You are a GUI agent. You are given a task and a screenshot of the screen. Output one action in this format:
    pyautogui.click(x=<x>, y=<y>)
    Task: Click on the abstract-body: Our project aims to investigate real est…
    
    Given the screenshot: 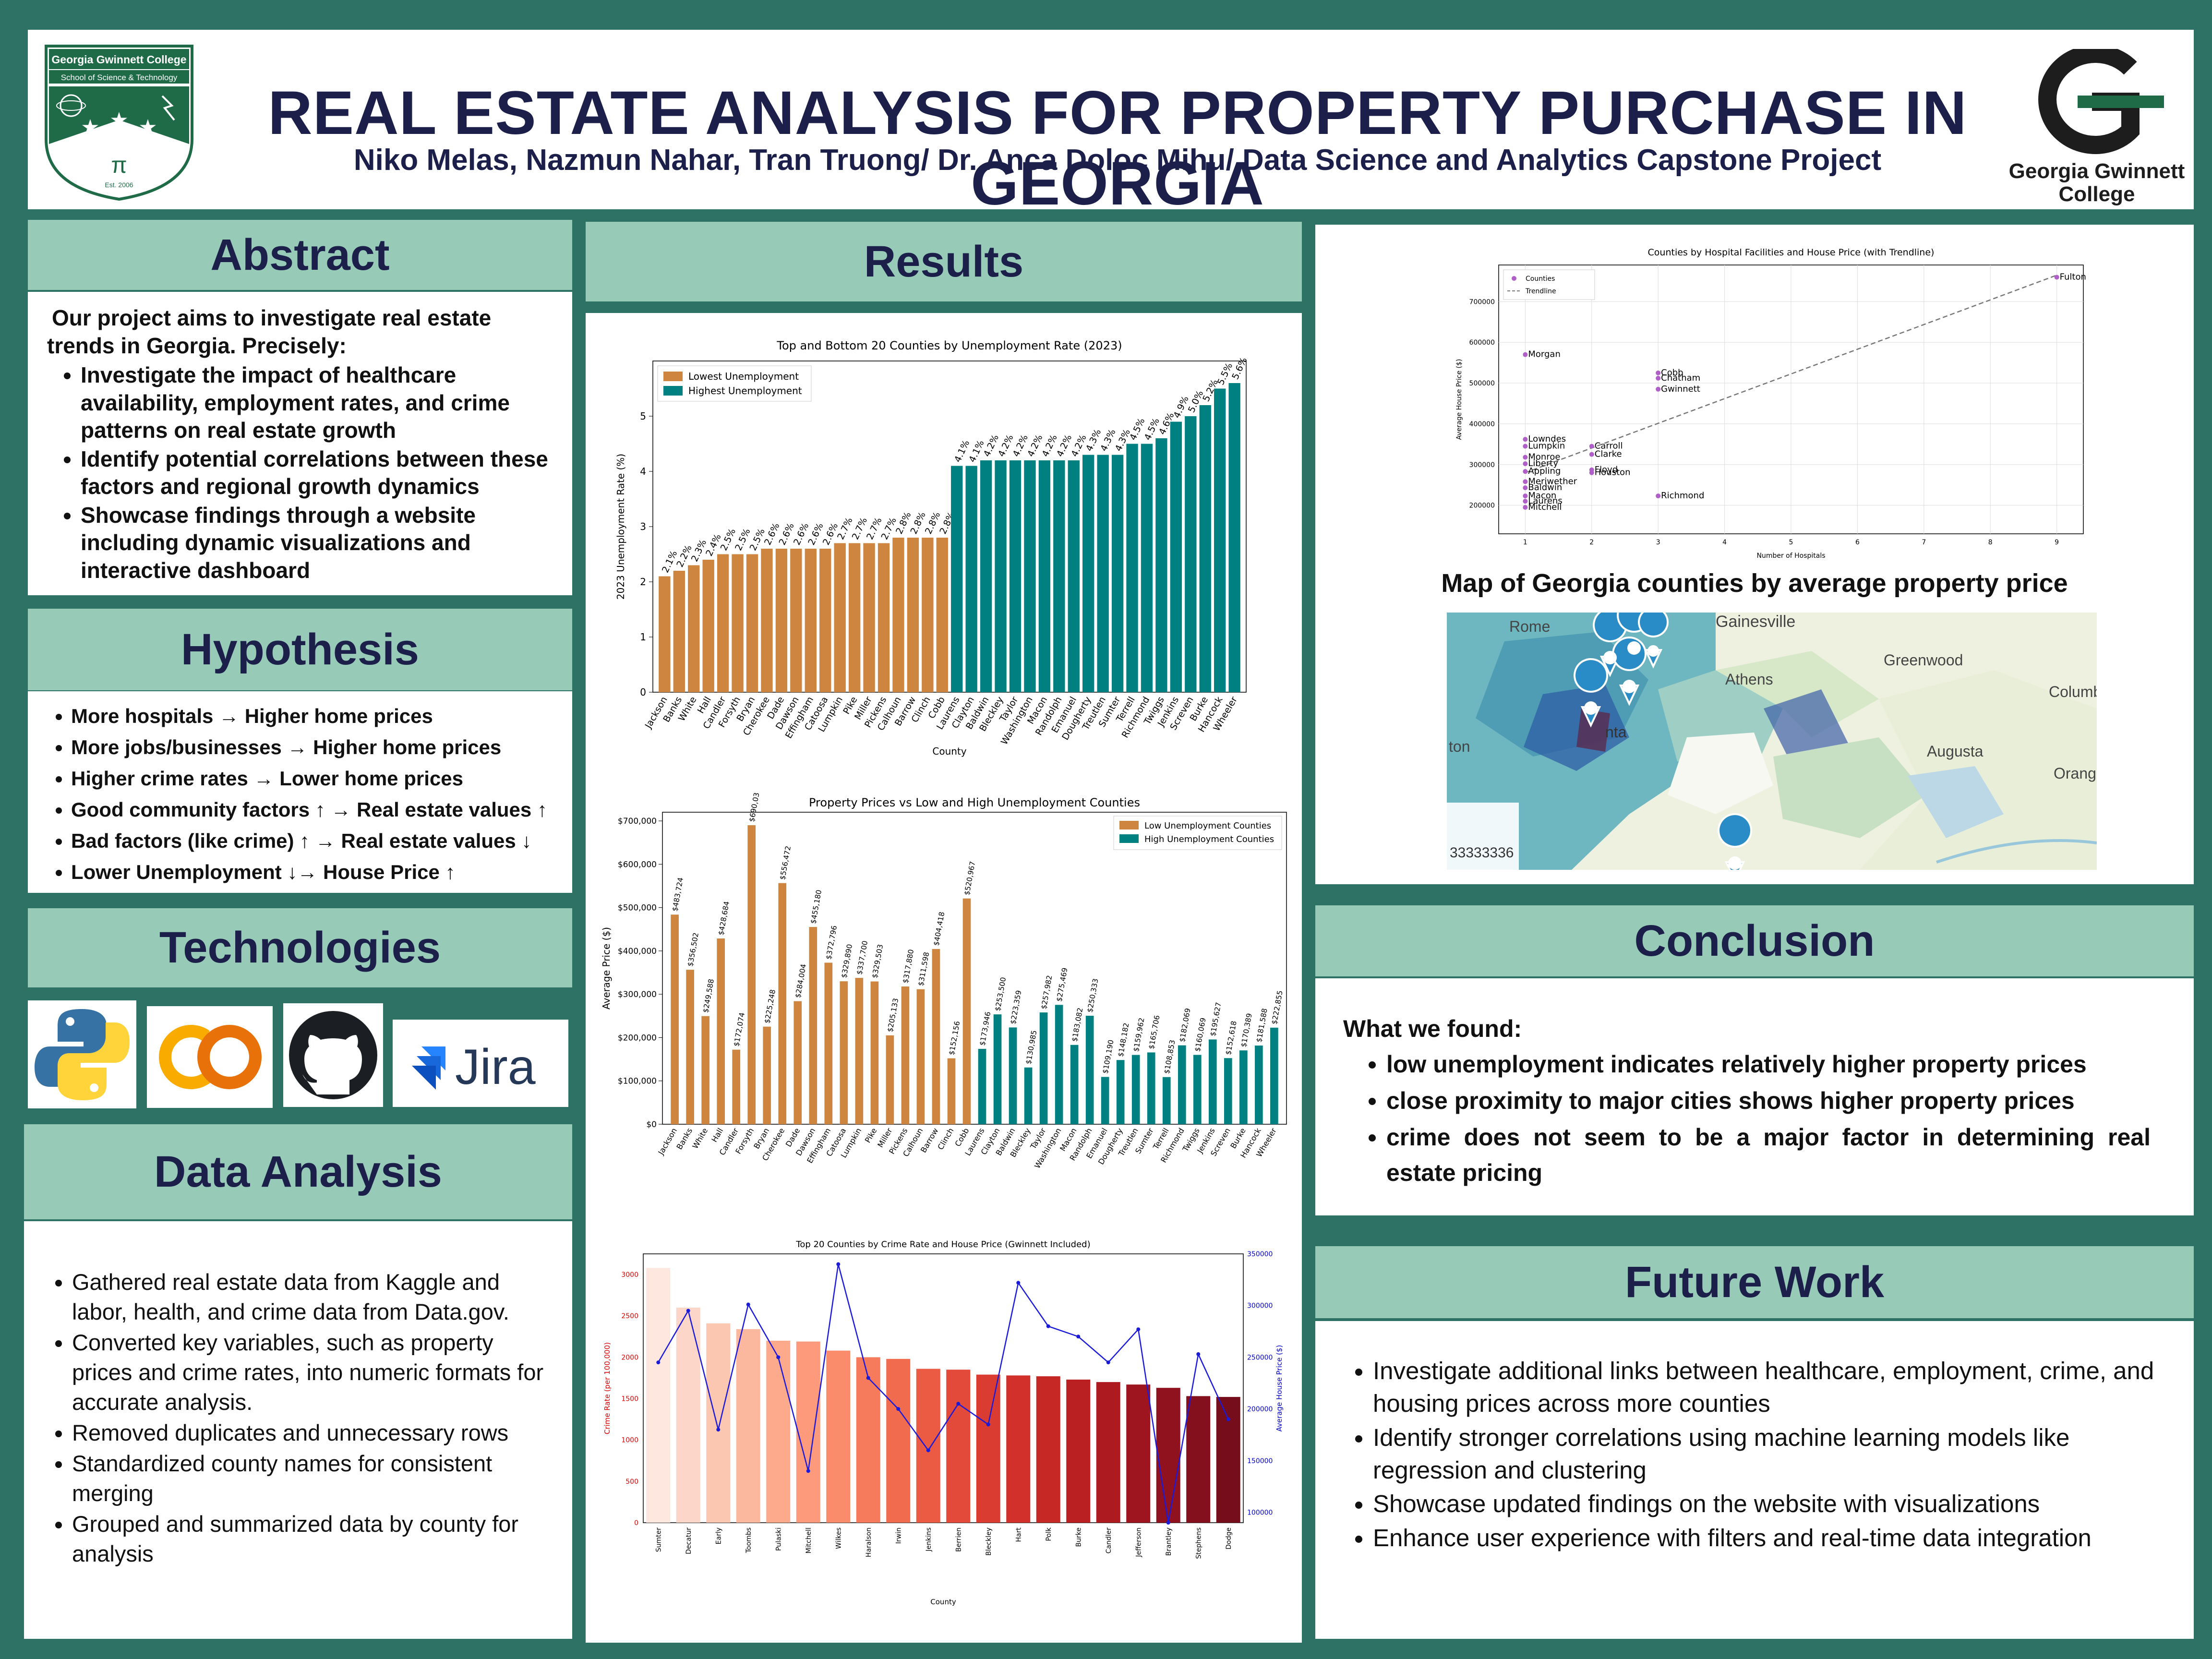 What is the action you would take?
    pyautogui.click(x=300, y=444)
    